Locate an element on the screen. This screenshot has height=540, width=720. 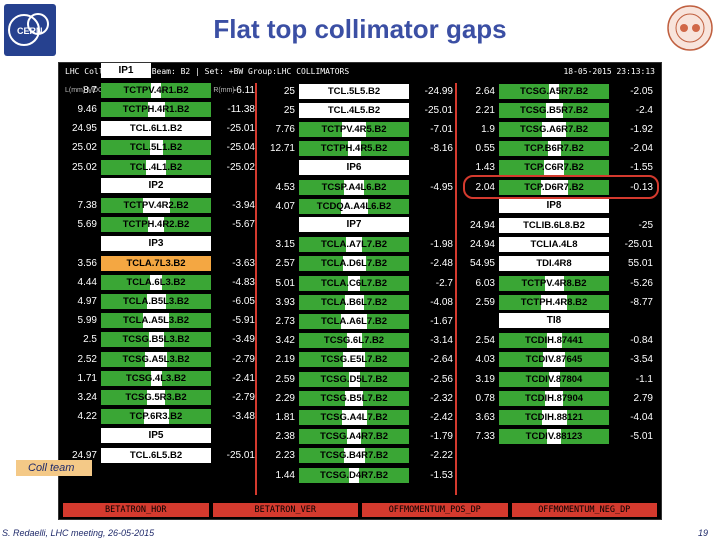
collimator-name: TCSG.A4L7.B2 is located at coordinates (354, 417).